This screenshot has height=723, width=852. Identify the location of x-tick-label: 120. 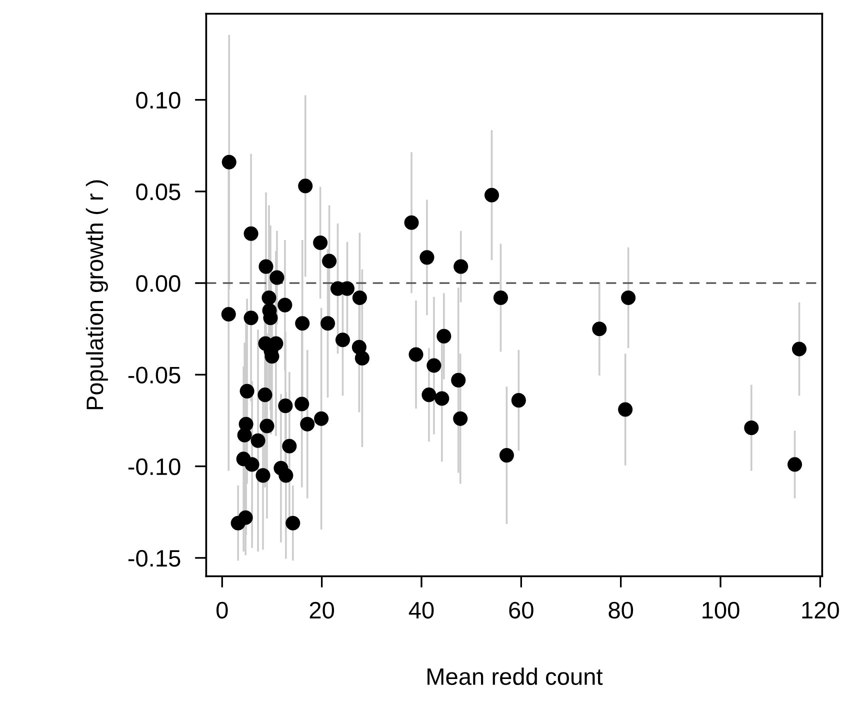
(820, 610).